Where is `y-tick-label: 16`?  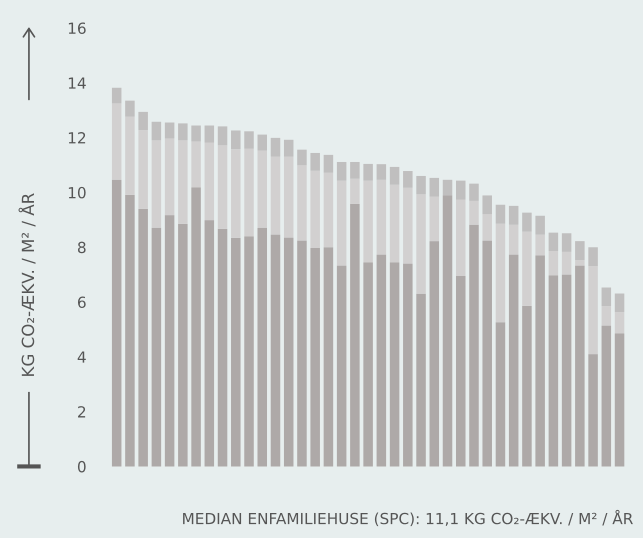 y-tick-label: 16 is located at coordinates (77, 28).